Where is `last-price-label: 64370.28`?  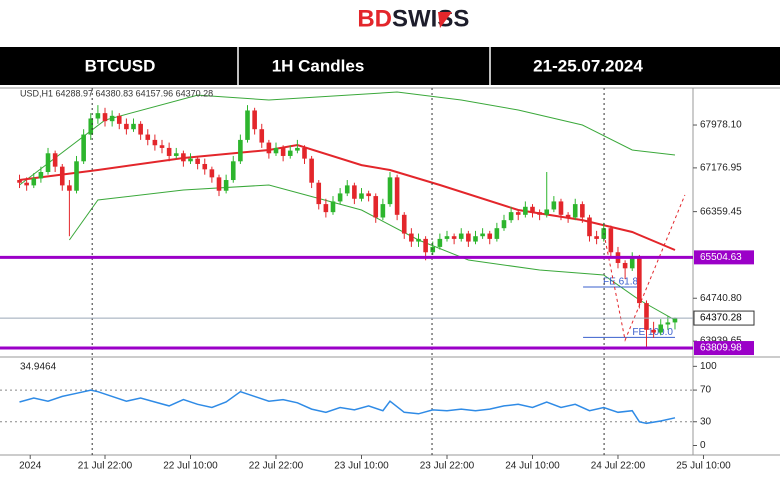
last-price-label: 64370.28 is located at coordinates (721, 318).